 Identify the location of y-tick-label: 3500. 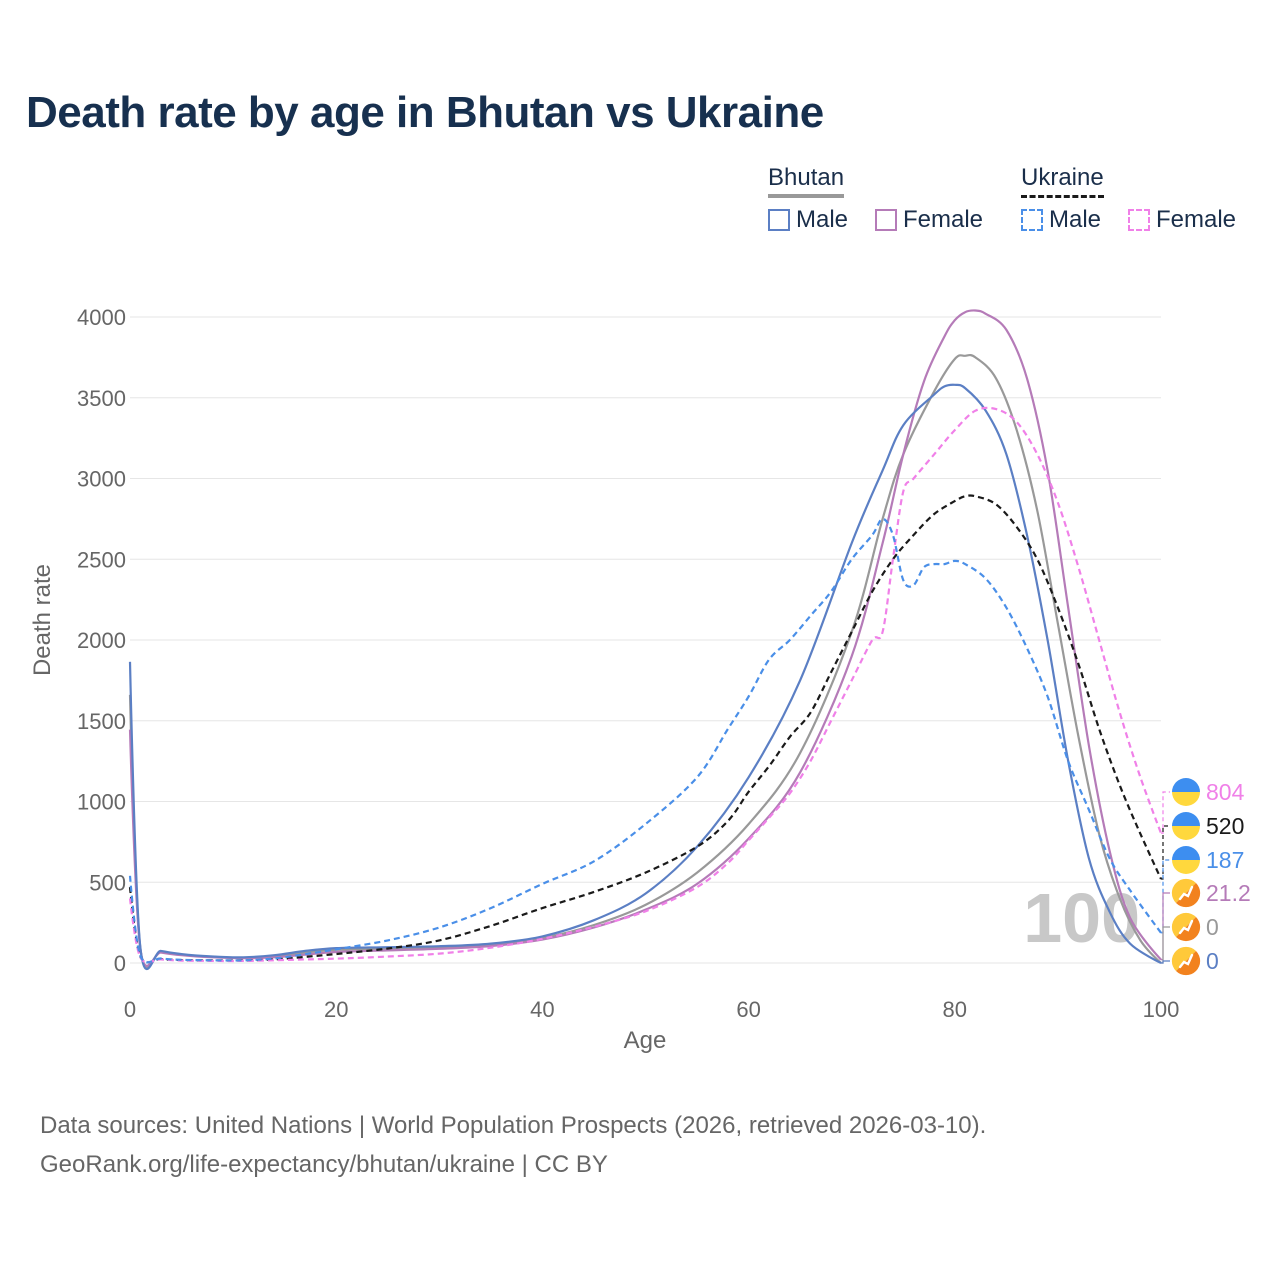
(101, 398).